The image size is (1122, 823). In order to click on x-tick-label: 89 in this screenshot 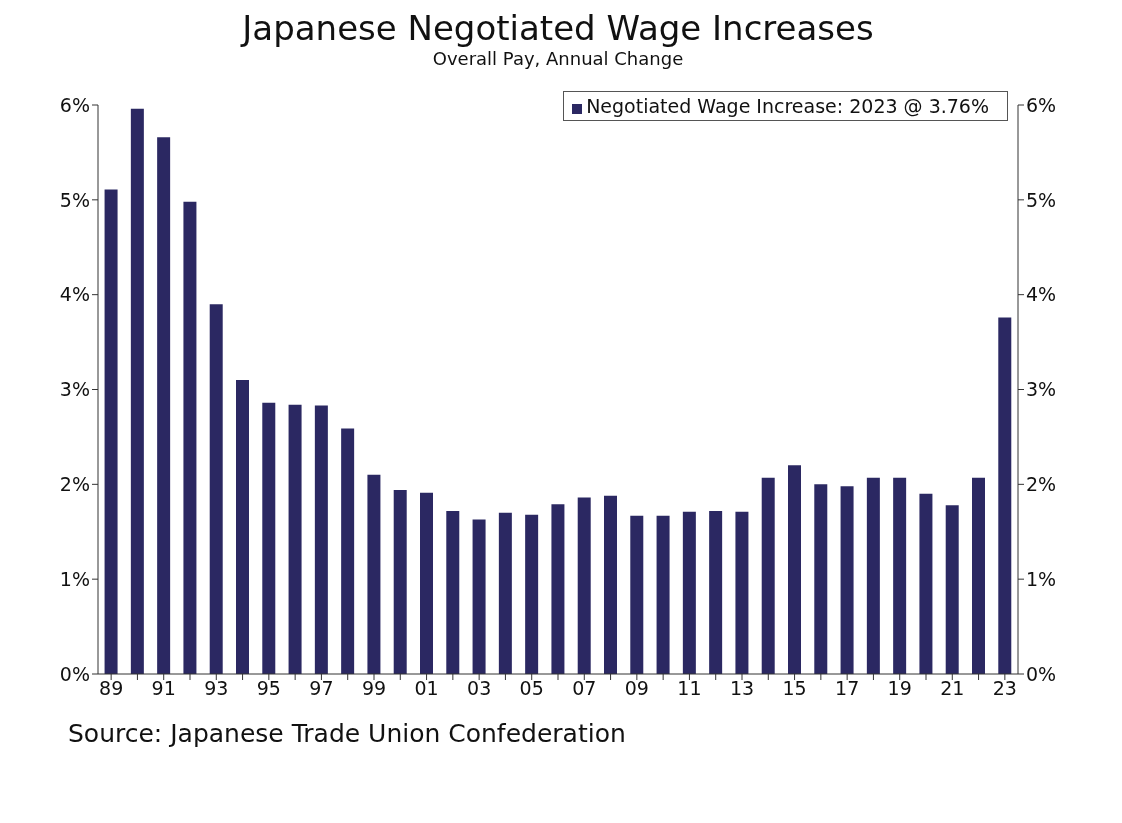, I will do `click(111, 688)`.